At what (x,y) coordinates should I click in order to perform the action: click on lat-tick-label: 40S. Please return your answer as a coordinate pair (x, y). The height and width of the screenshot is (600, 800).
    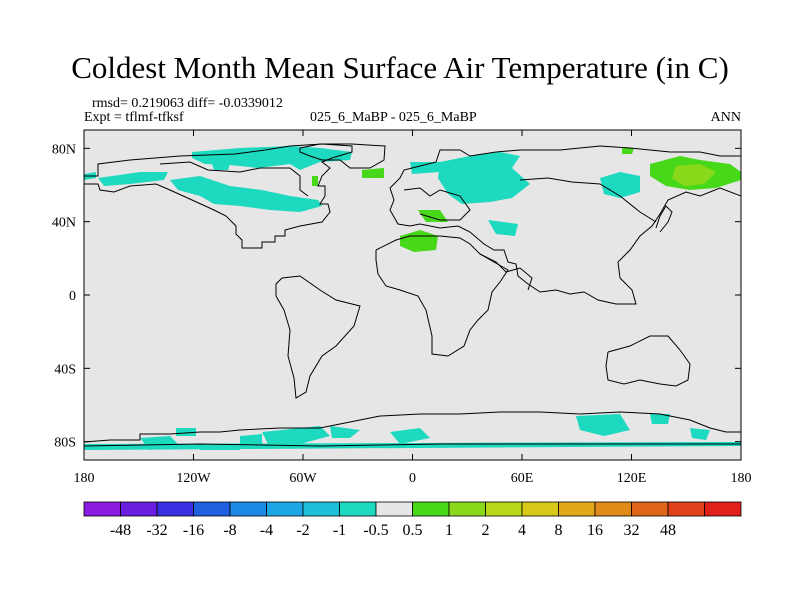
    Looking at the image, I should click on (65, 369).